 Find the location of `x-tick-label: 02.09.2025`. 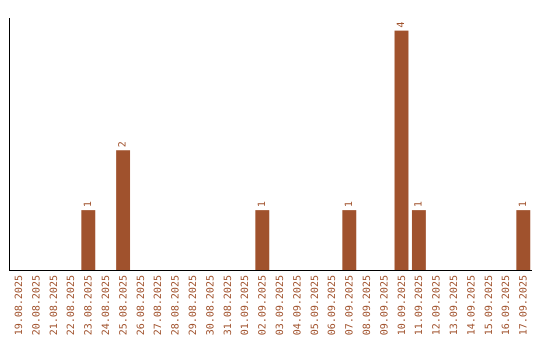

x-tick-label: 02.09.2025 is located at coordinates (263, 305).